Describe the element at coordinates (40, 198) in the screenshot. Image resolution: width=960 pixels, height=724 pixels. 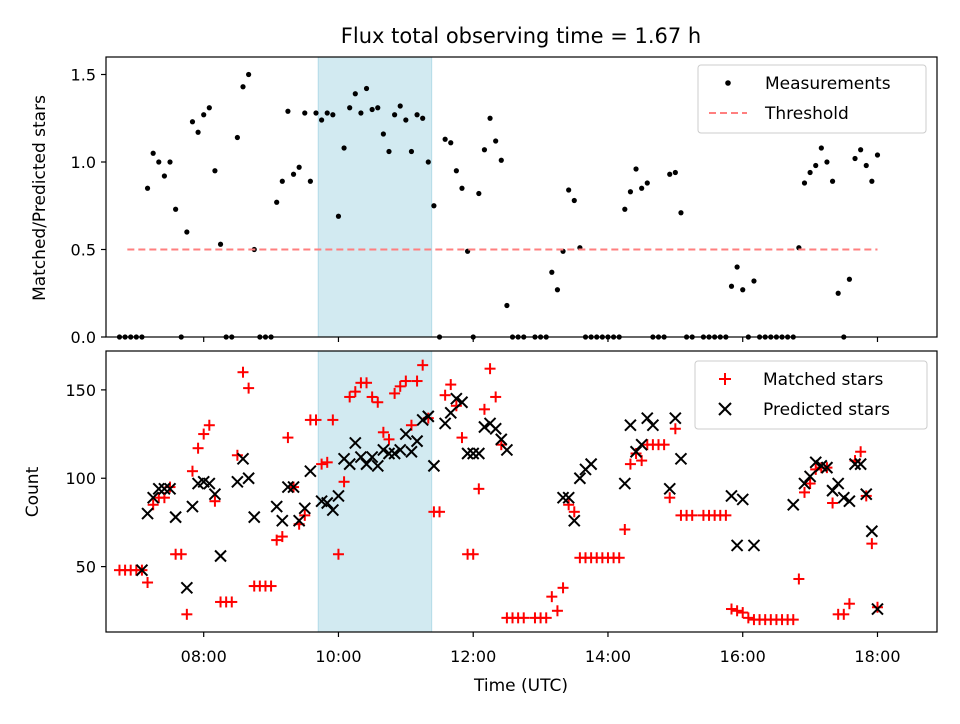
I see `top-ylabel: Matched/Predicted stars` at that location.